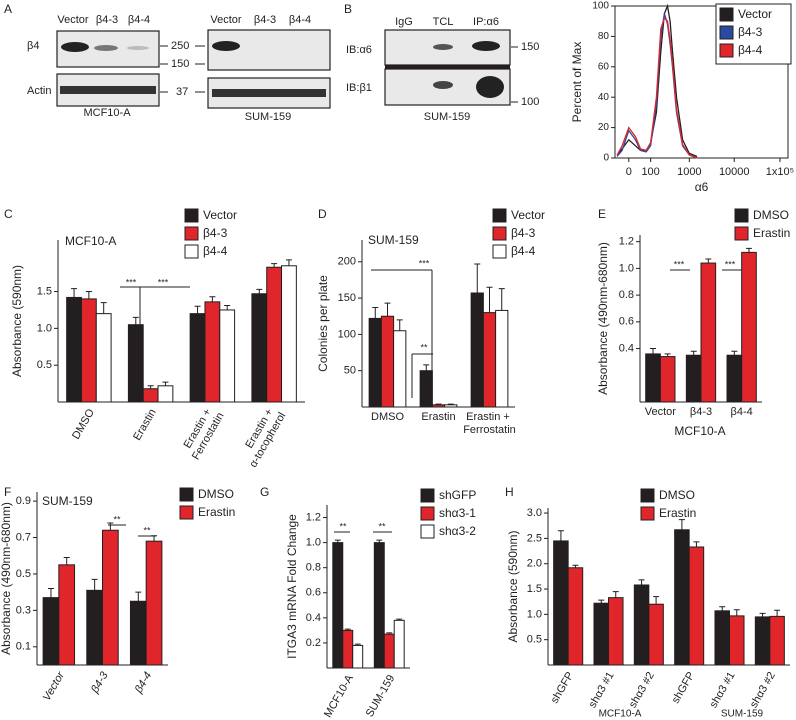 The width and height of the screenshot is (796, 720). I want to click on marker-label: 250, so click(180, 46).